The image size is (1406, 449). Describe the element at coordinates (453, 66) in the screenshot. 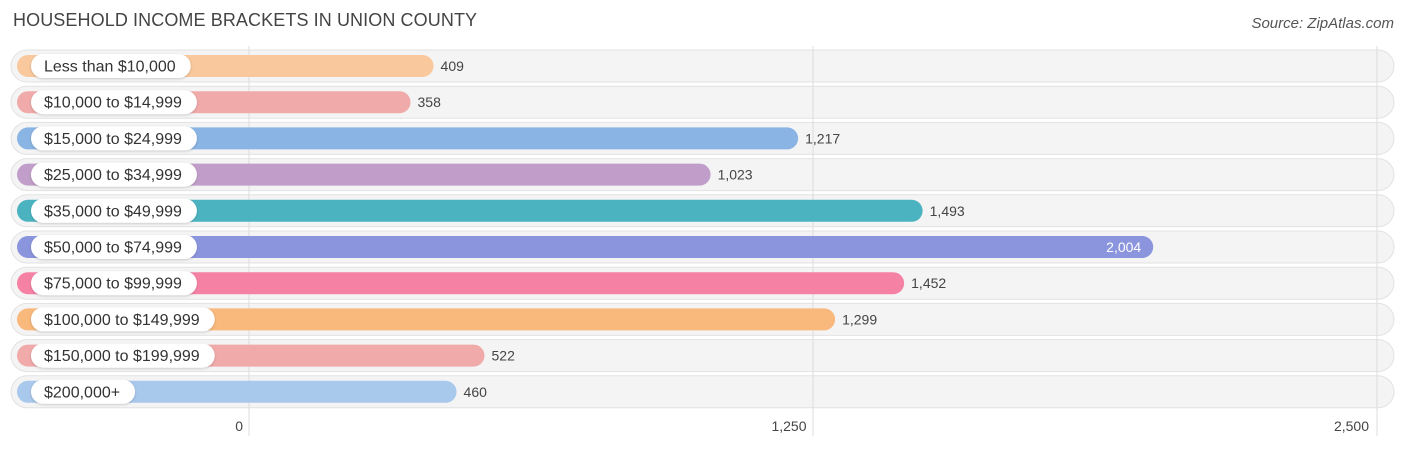

I see `value-label: 409` at that location.